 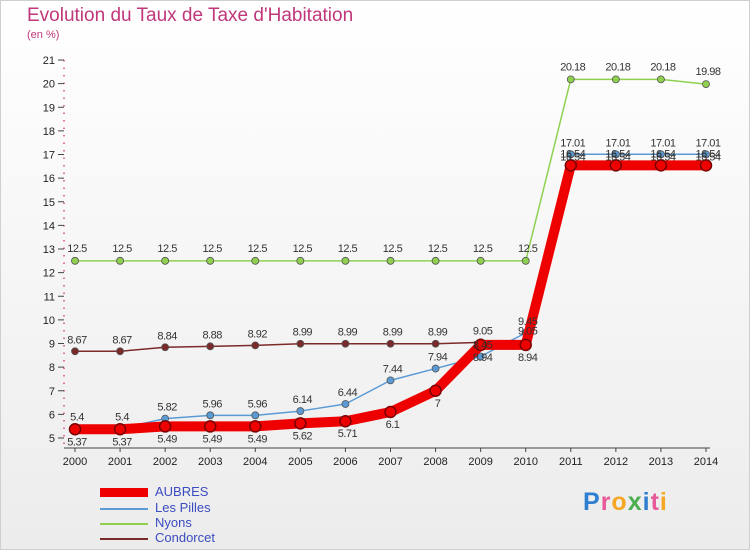 What do you see at coordinates (165, 462) in the screenshot?
I see `x-tick-label: 2002` at bounding box center [165, 462].